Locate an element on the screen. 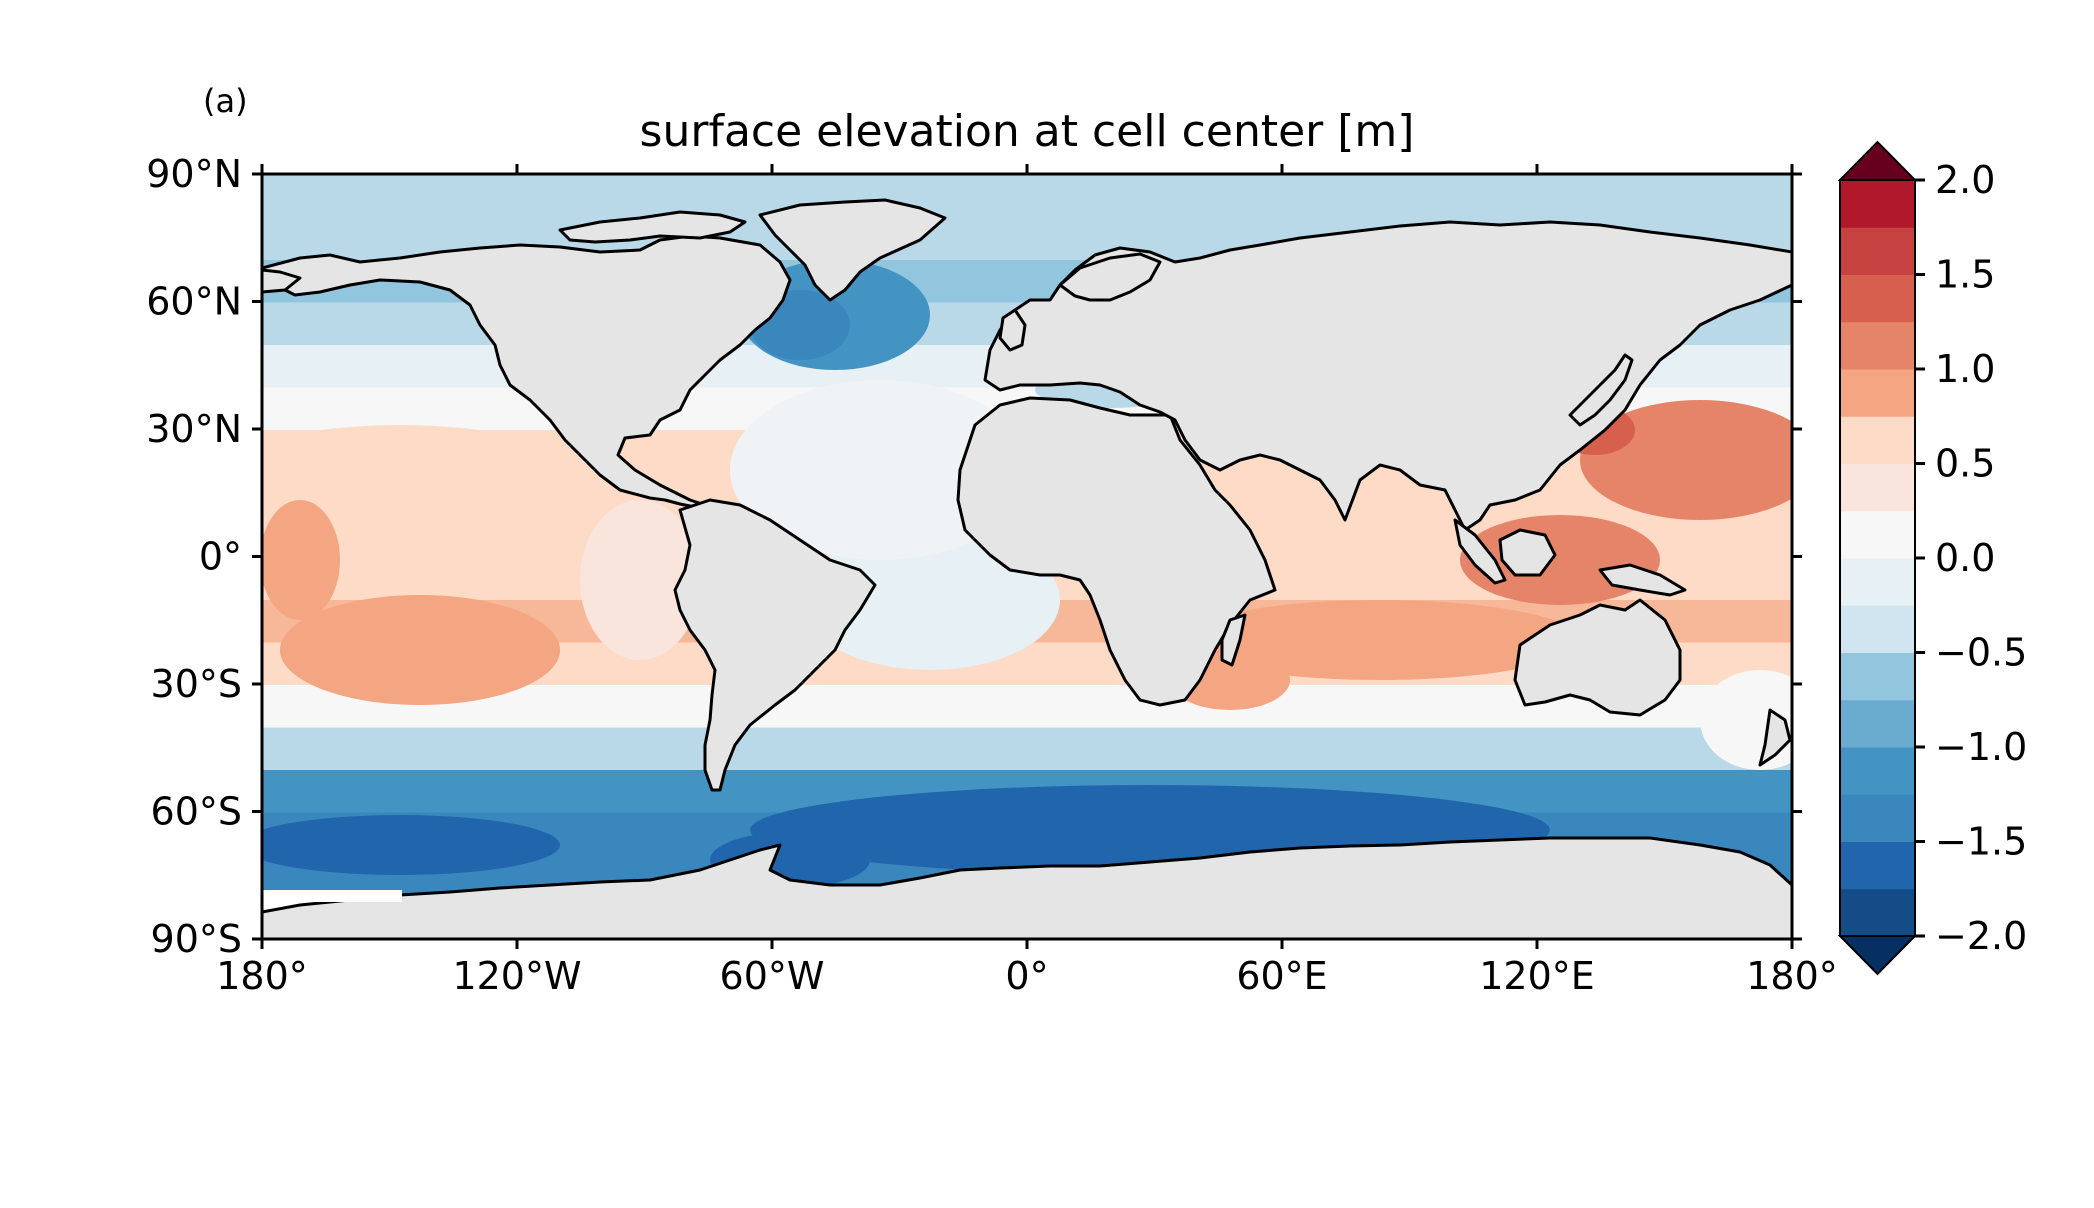 Image resolution: width=2094 pixels, height=1208 pixels. east-pacific-neutral is located at coordinates (640, 580).